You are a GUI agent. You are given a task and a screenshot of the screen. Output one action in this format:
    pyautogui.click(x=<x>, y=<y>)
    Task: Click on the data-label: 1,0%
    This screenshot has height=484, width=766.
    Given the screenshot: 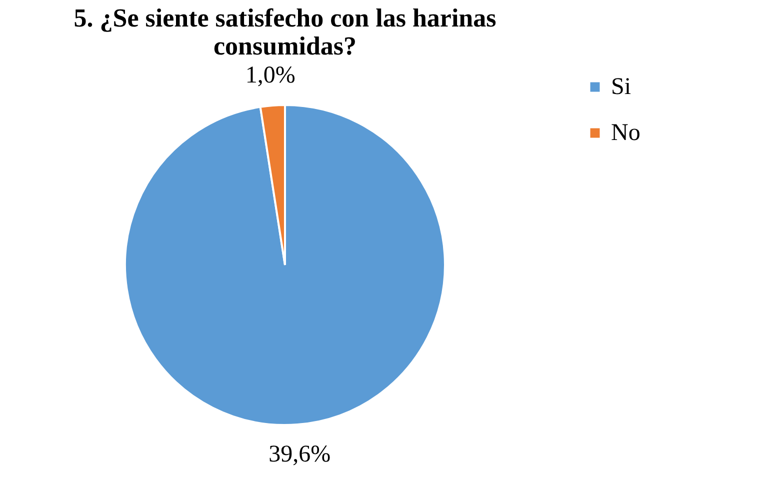 What is the action you would take?
    pyautogui.click(x=270, y=75)
    